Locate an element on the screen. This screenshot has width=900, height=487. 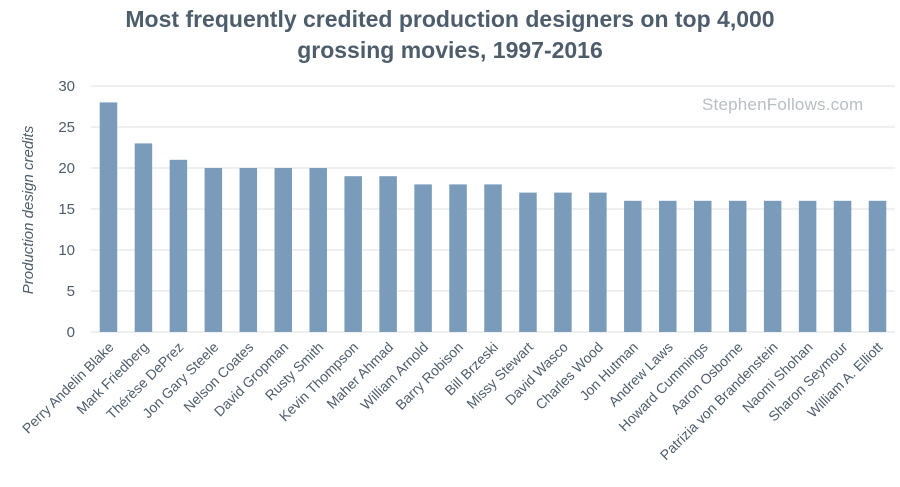
y-tick-label: 0 is located at coordinates (71, 332).